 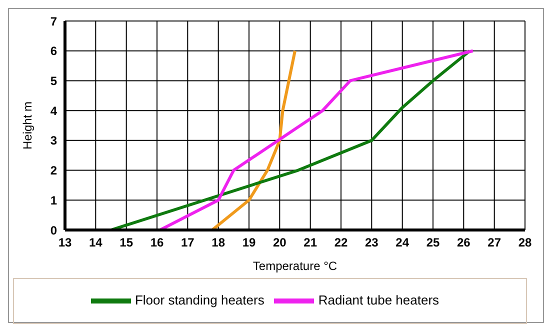 I want to click on y-axis-title: Height m, so click(x=27, y=125).